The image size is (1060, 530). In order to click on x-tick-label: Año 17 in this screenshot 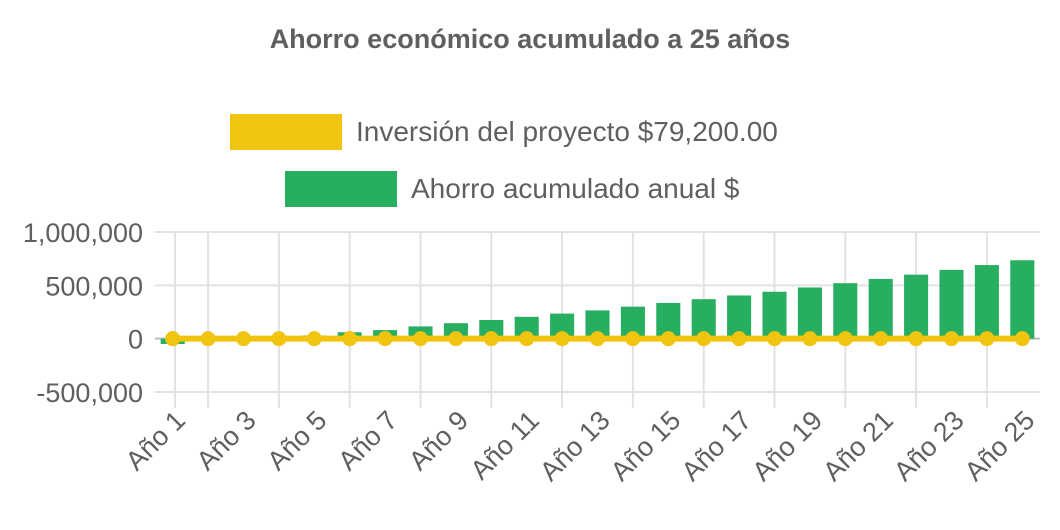, I will do `click(717, 446)`.